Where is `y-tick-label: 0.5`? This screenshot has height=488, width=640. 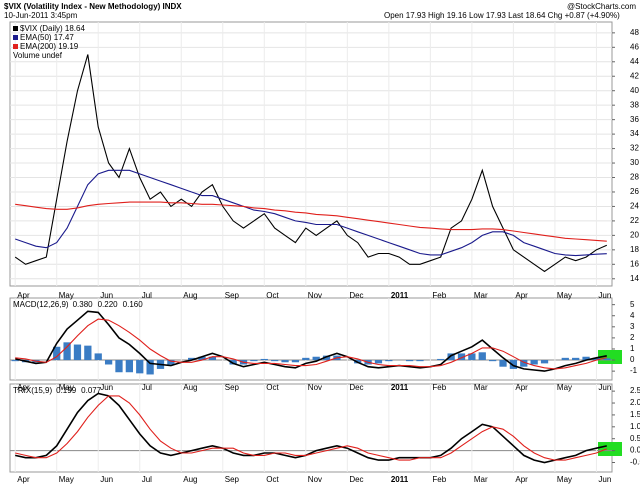
y-tick-label: 0.5 is located at coordinates (635, 438).